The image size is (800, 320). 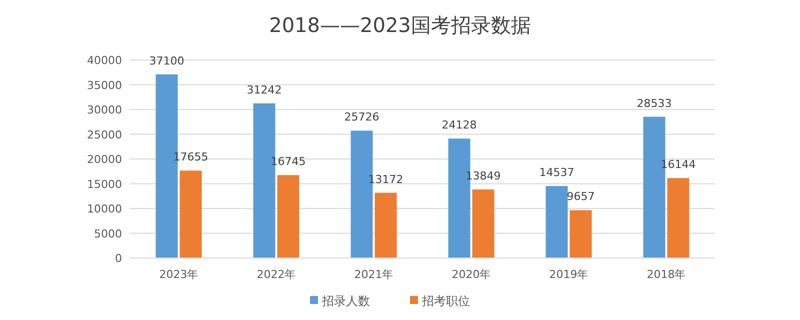 What do you see at coordinates (568, 274) in the screenshot?
I see `x-tick-label: 2019年` at bounding box center [568, 274].